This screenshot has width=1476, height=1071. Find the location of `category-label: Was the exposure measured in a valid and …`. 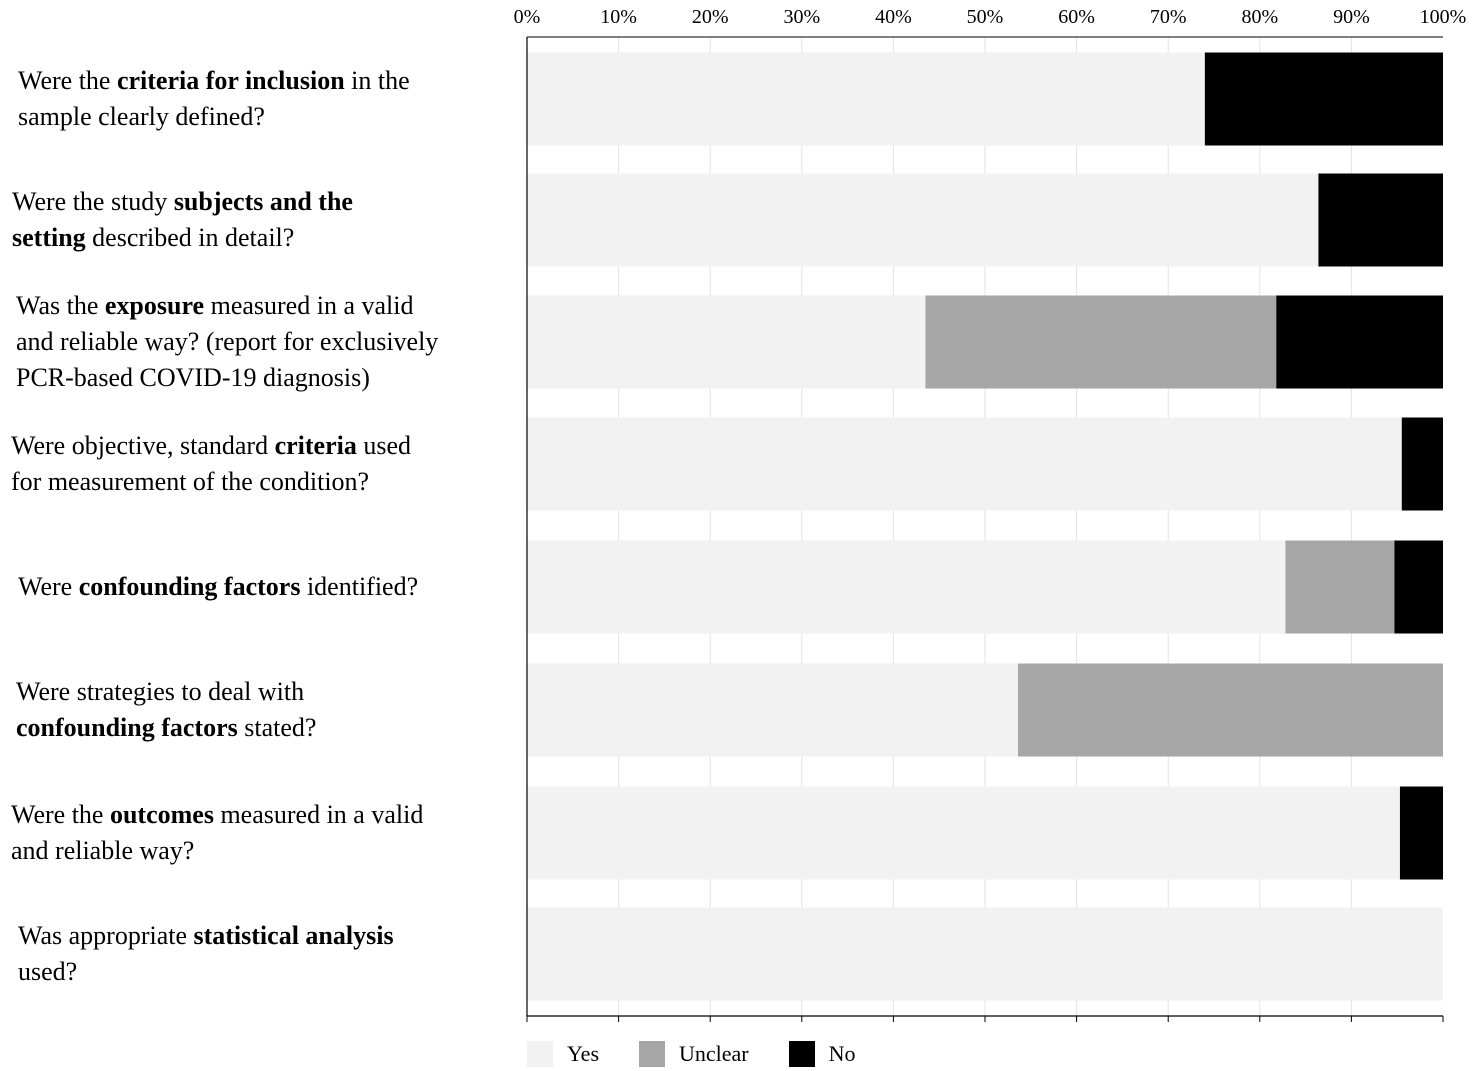

category-label: Was the exposure measured in a valid and … is located at coordinates (227, 341).